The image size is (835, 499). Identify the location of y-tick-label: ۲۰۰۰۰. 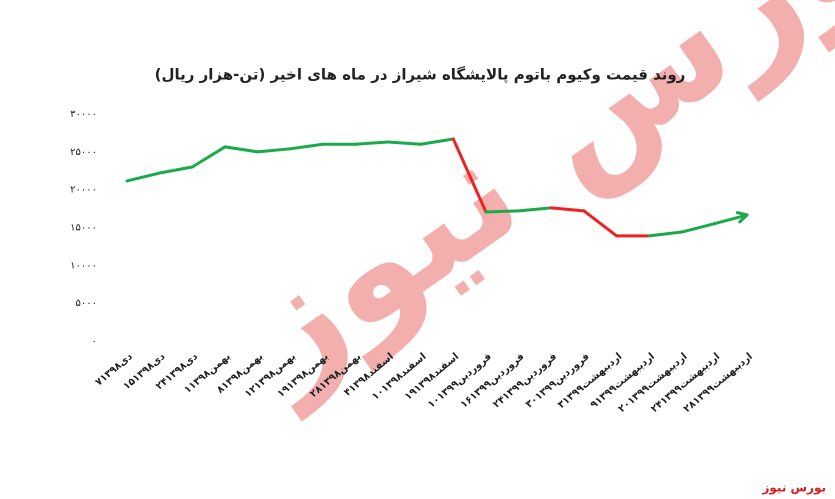
(83, 190).